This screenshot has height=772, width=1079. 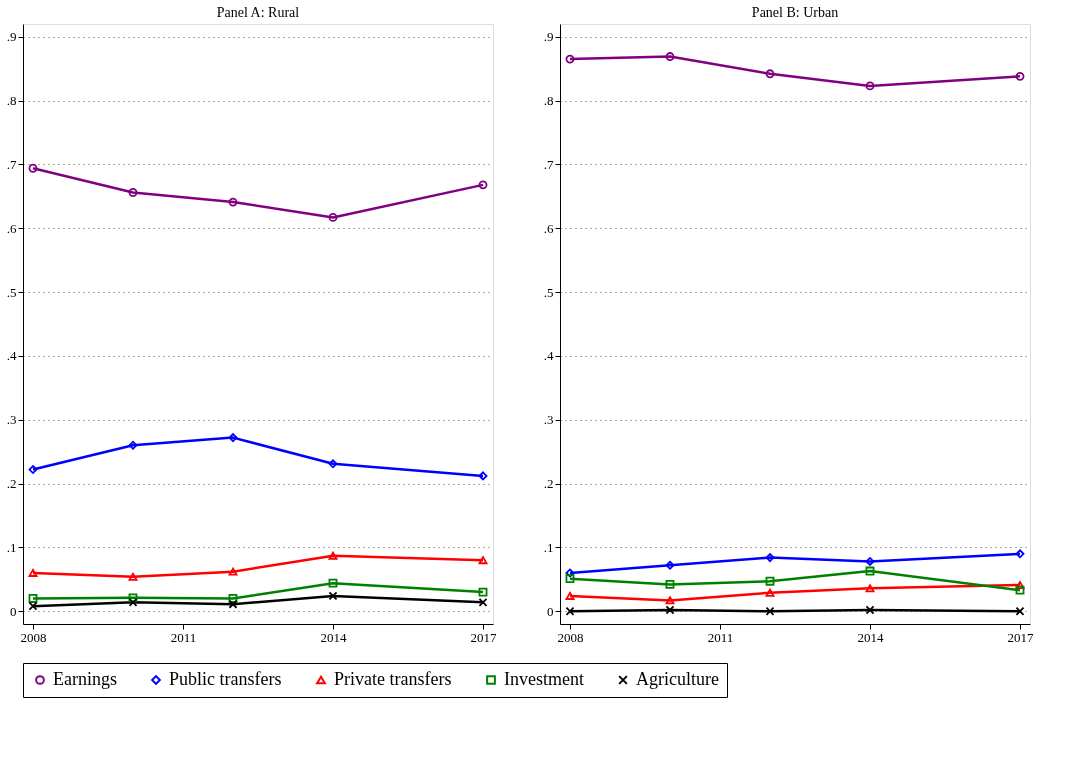 What do you see at coordinates (795, 12) in the screenshot?
I see `chart-title: Panel B: Urban` at bounding box center [795, 12].